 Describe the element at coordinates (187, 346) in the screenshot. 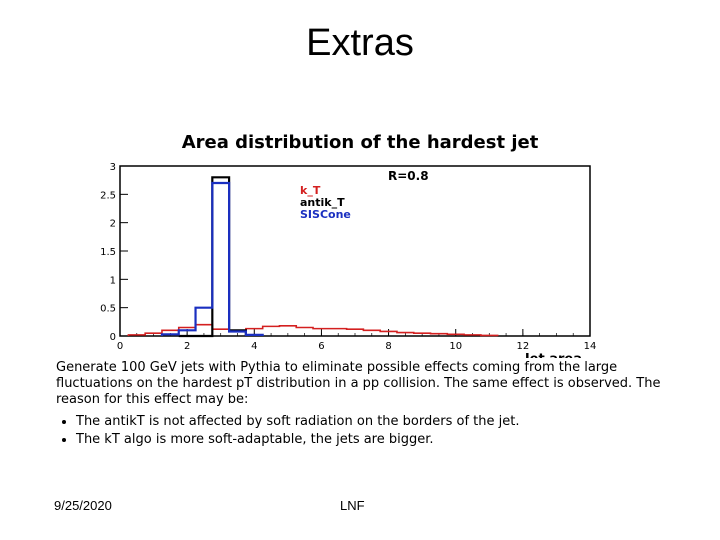

I see `x-tick-label: 2` at that location.